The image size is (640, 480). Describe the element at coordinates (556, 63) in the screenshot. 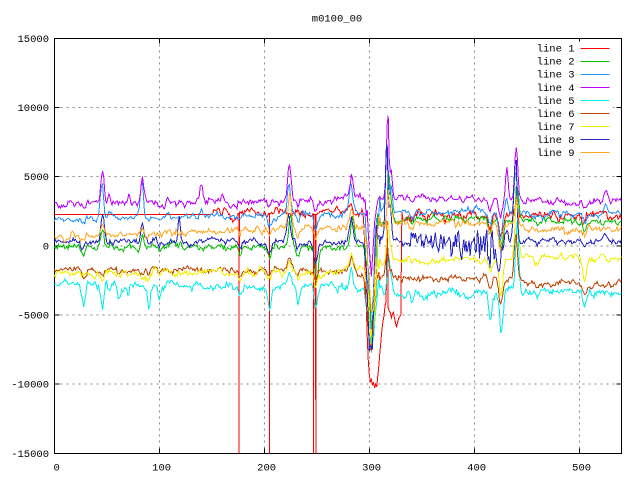

I see `svg-text: line 2` at that location.